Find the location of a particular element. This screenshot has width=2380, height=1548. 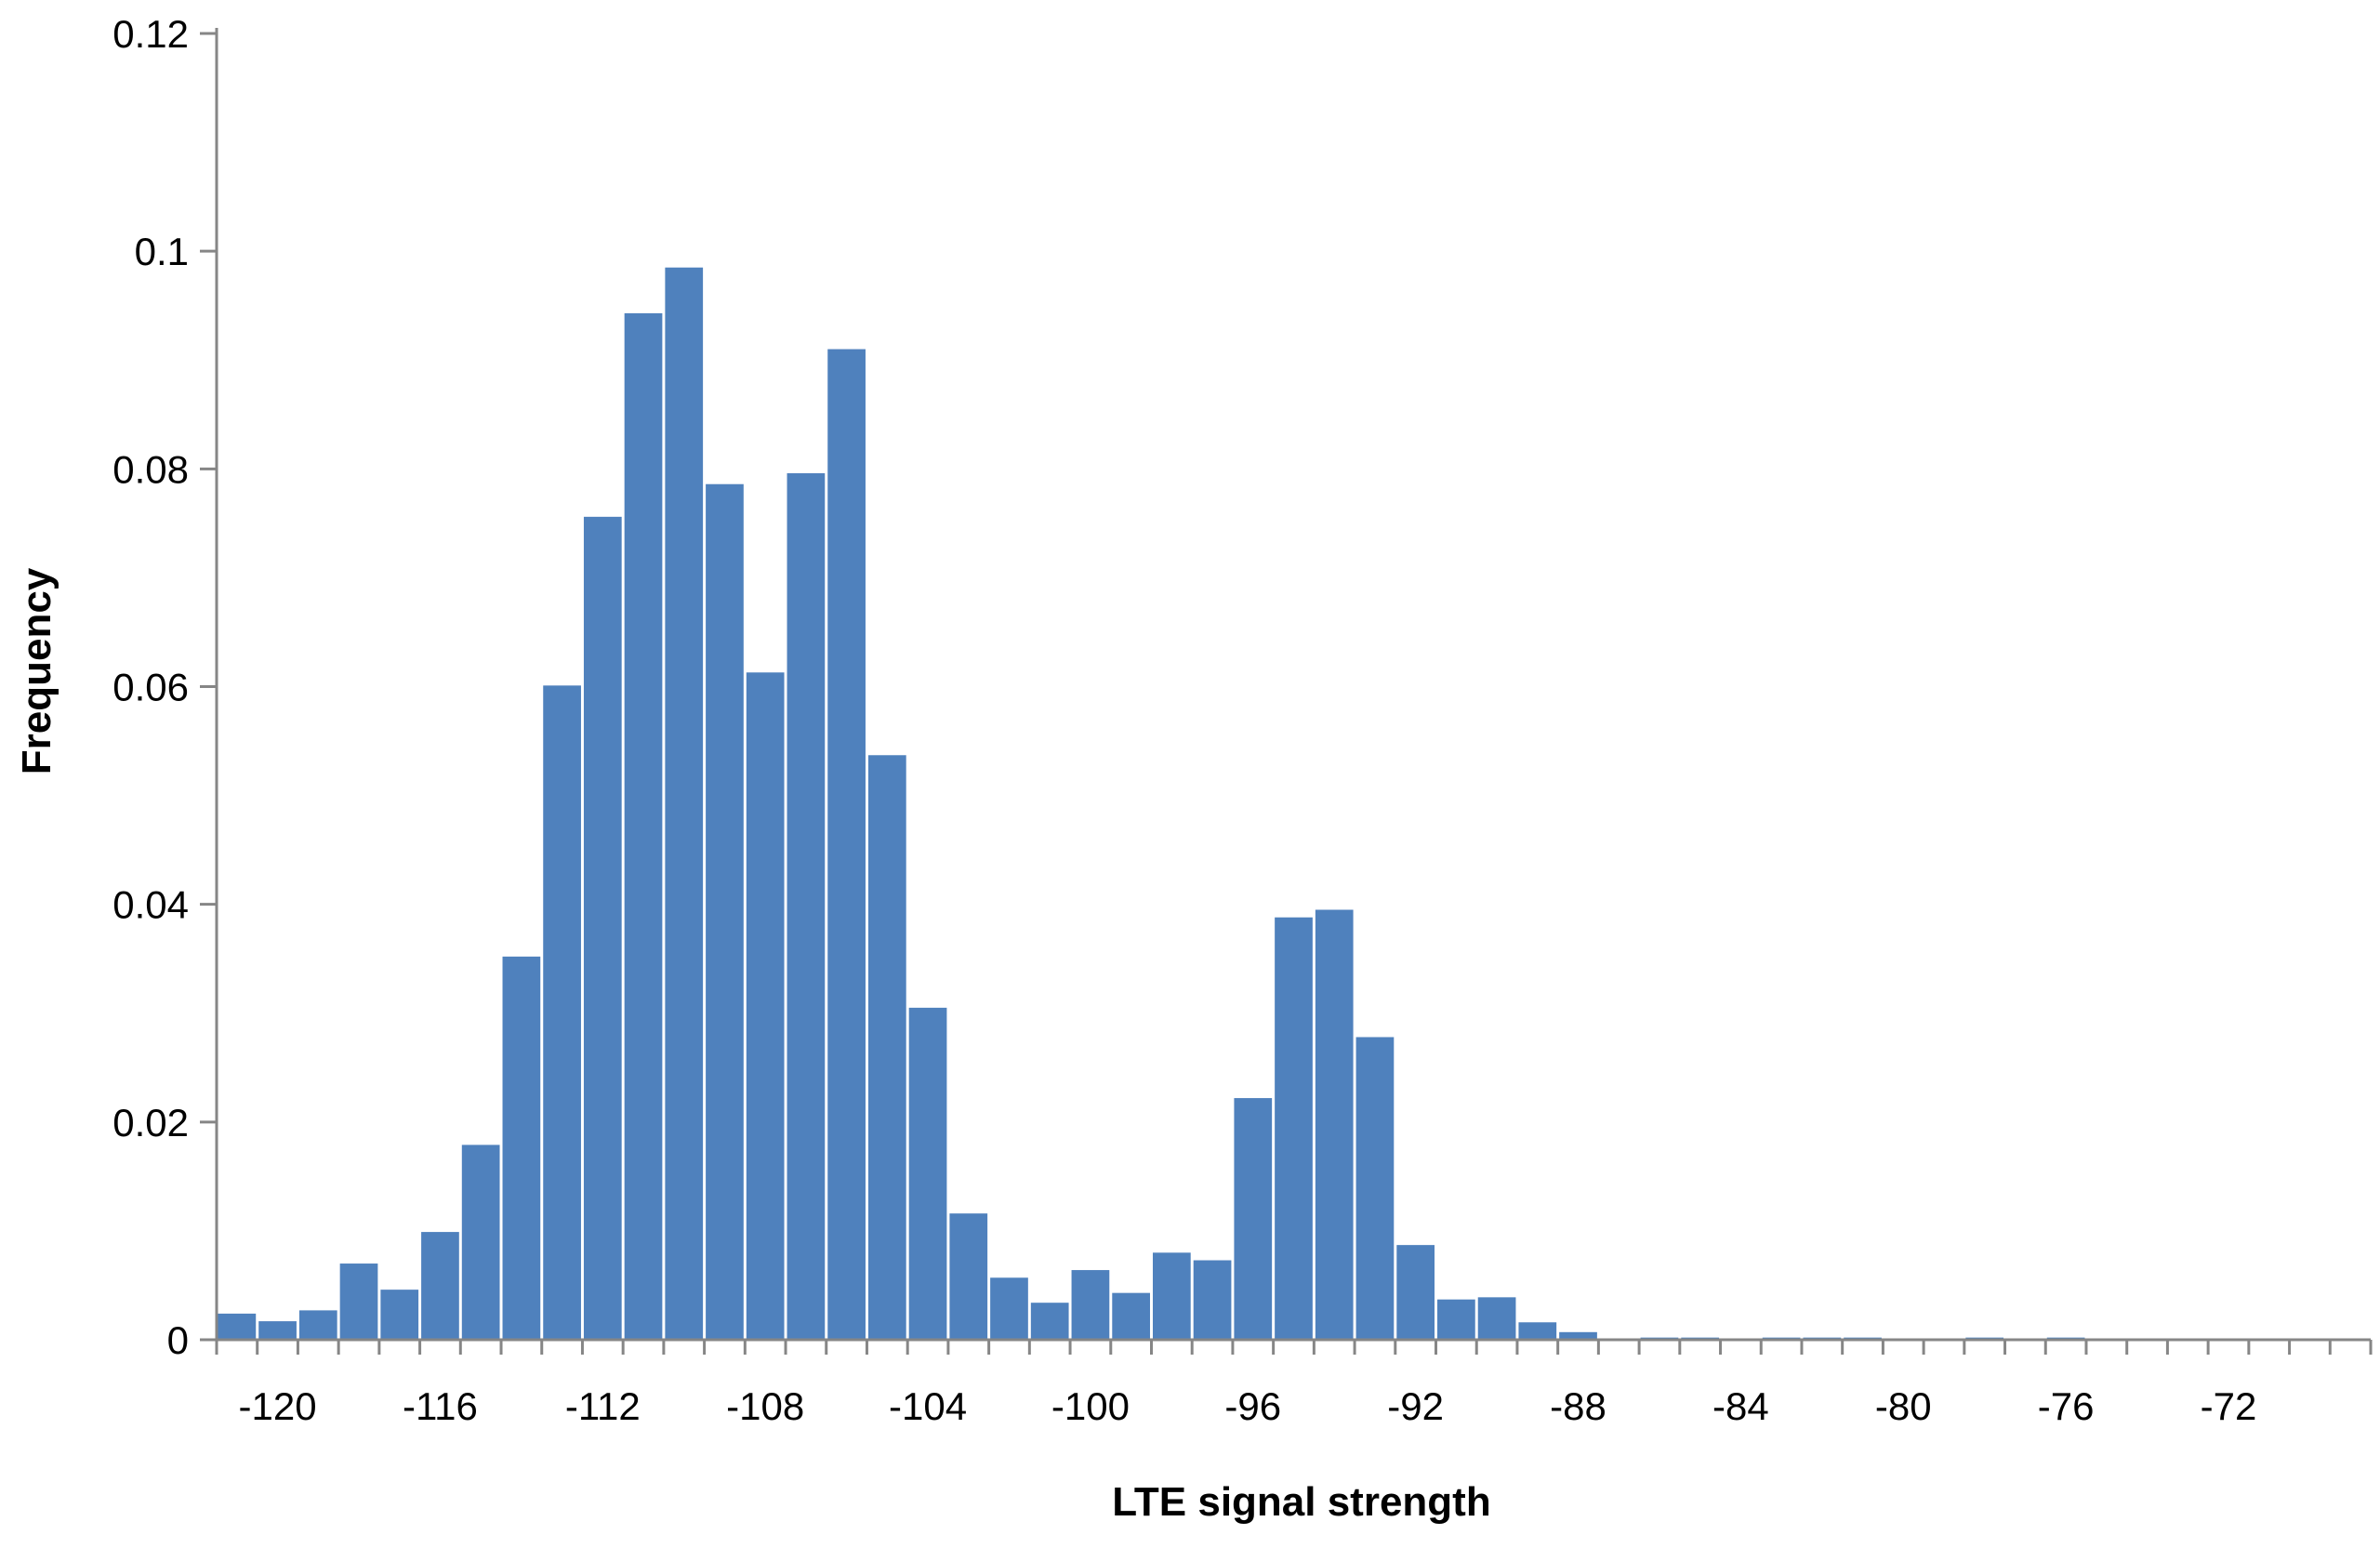

y-tick-label: 0.06 is located at coordinates (150, 687).